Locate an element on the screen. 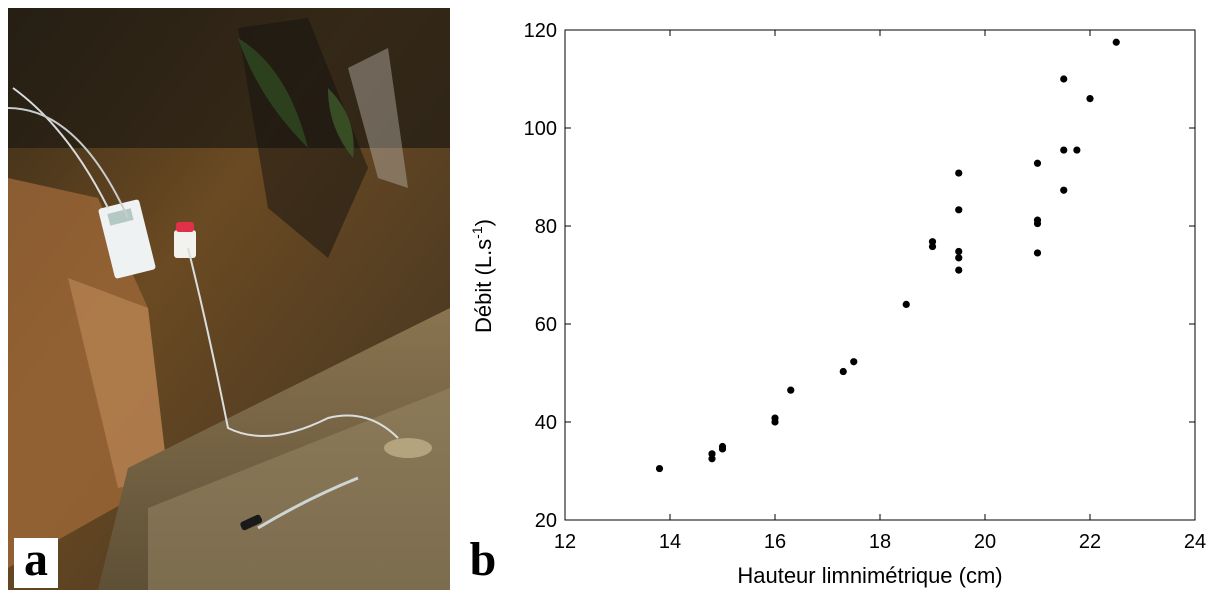 The image size is (1218, 600). y-axis-label-main: Débit (L.s is located at coordinates (483, 286).